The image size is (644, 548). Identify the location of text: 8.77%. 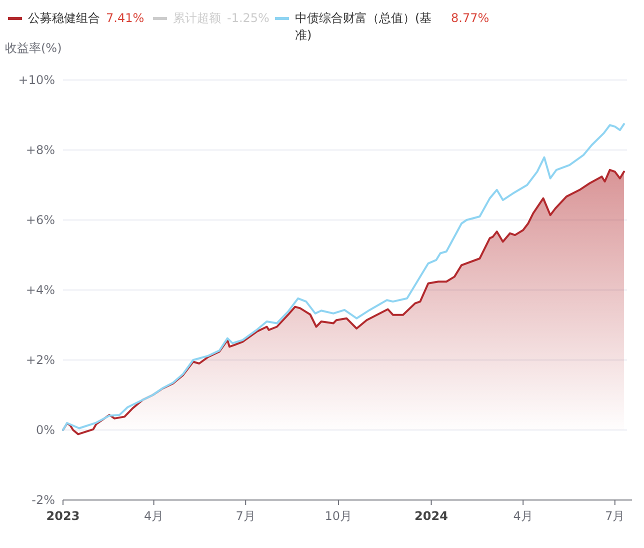
(470, 18).